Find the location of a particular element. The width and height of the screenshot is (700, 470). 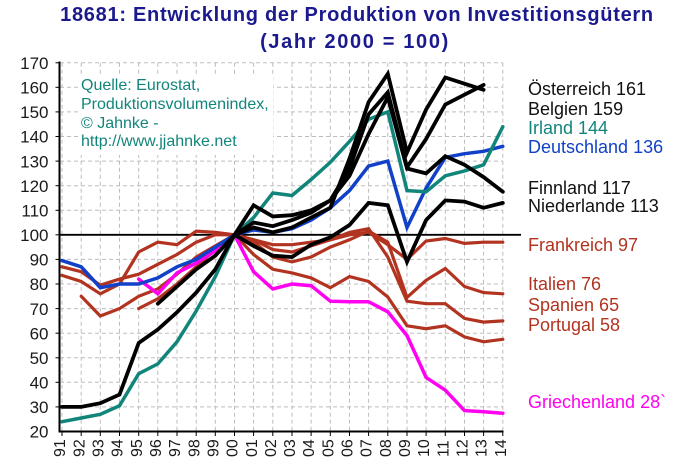

svg-text: 99 is located at coordinates (213, 448).